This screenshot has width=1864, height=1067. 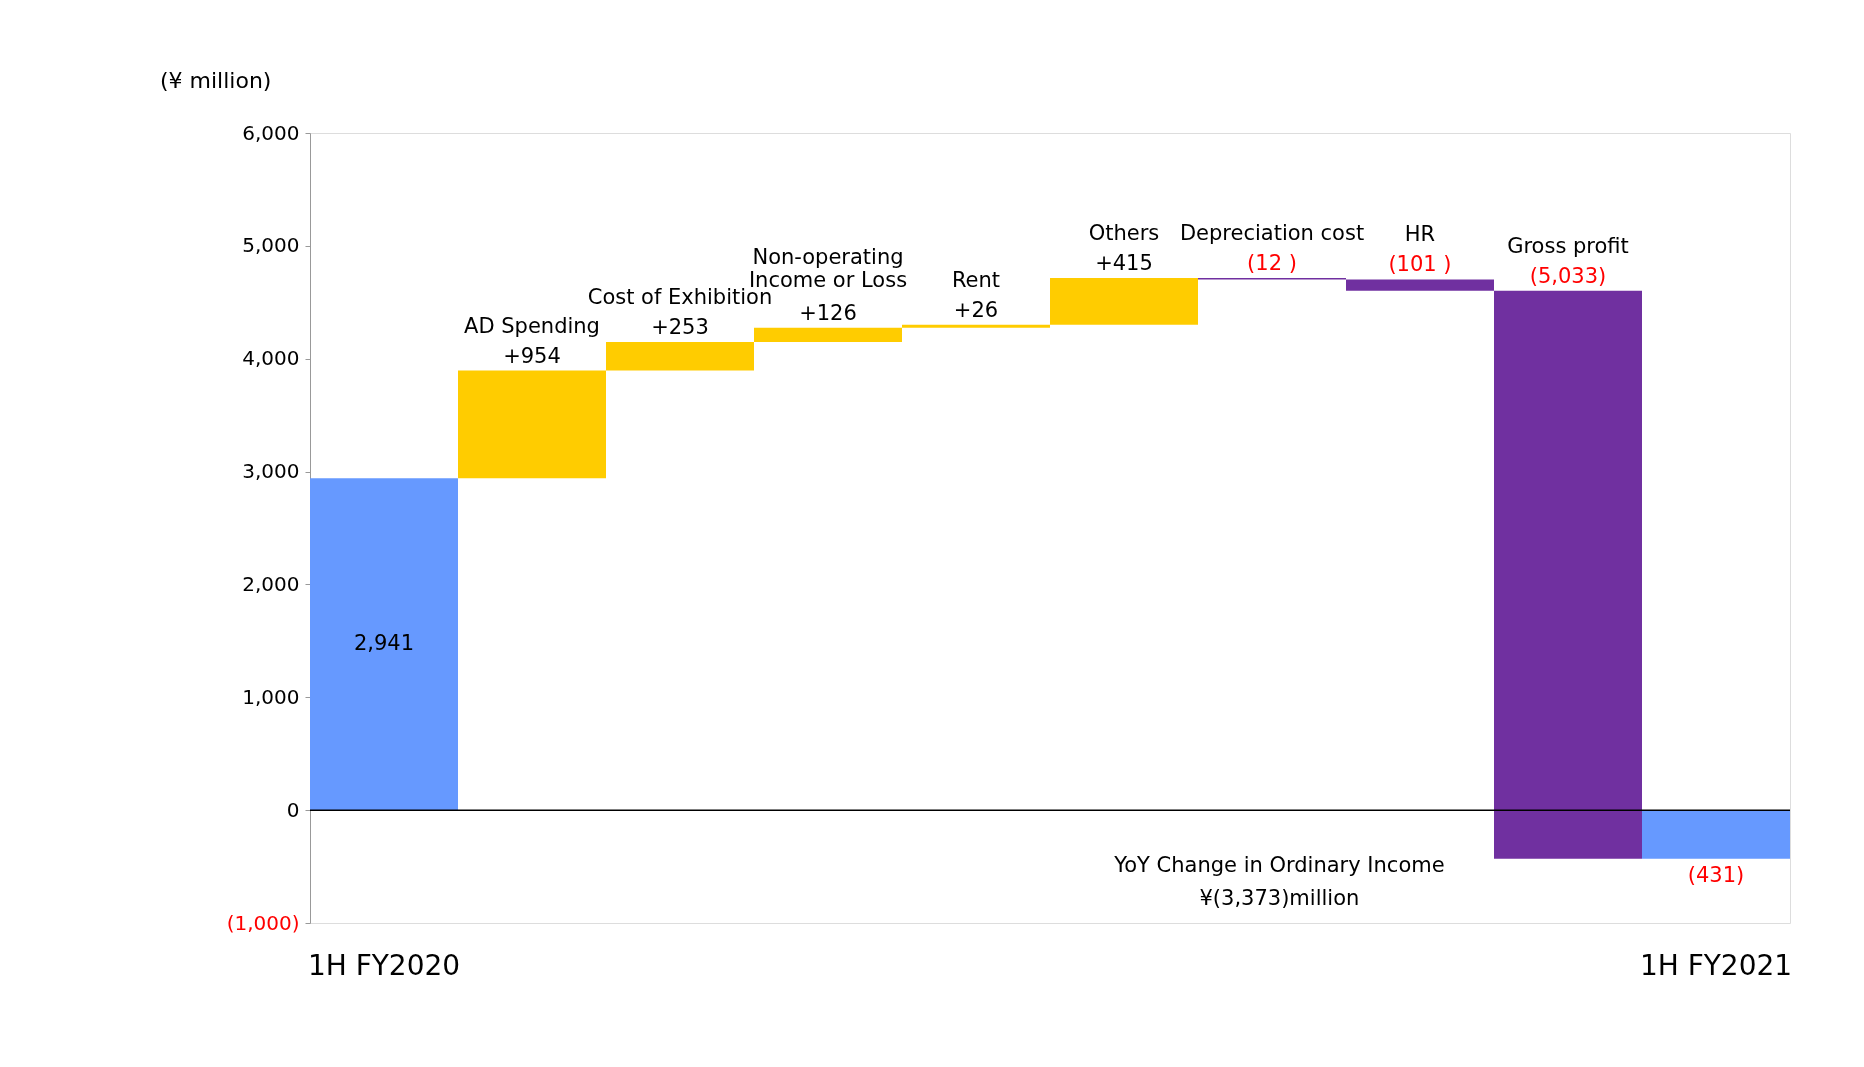 What do you see at coordinates (271, 471) in the screenshot?
I see `y-tick-label: 3,000` at bounding box center [271, 471].